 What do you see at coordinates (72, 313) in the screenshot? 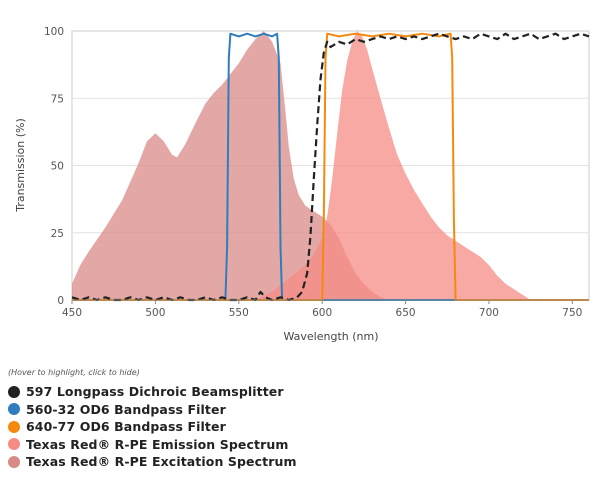
I see `x-tick-label: 450` at bounding box center [72, 313].